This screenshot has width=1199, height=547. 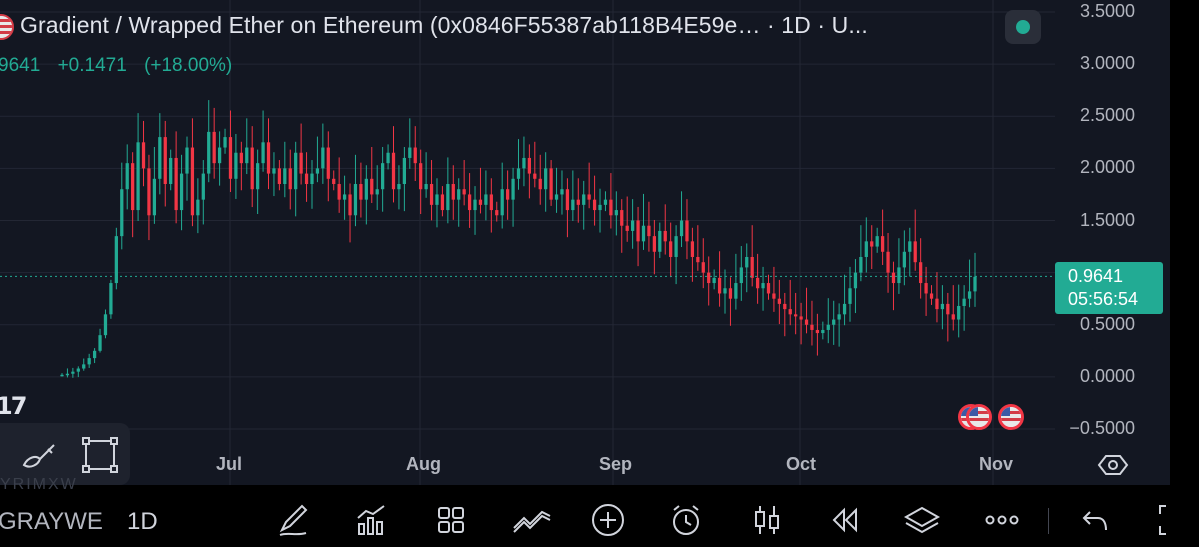 I want to click on last-price-value: 0.9641, so click(x=1096, y=276).